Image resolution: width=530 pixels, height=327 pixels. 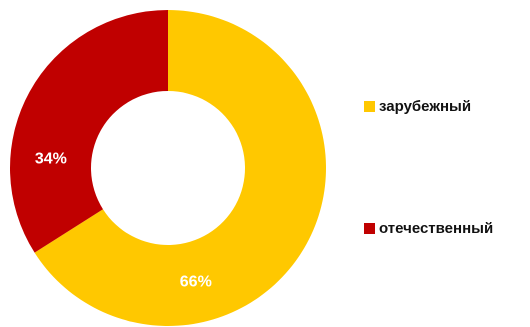 I want to click on legend-label-foreign: зарубежный, so click(x=425, y=106).